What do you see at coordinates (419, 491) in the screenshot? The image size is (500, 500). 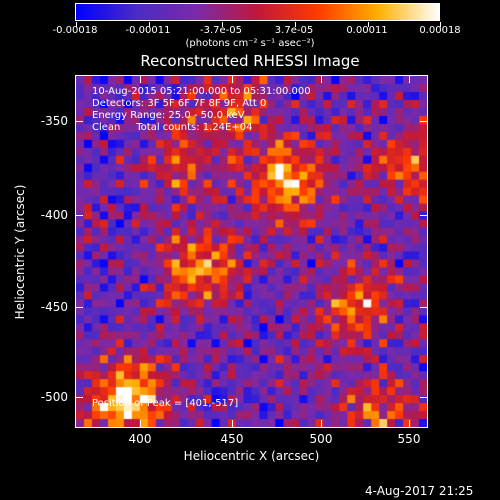 I see `timestamp-footer: 4-Aug-2017 21:25` at bounding box center [419, 491].